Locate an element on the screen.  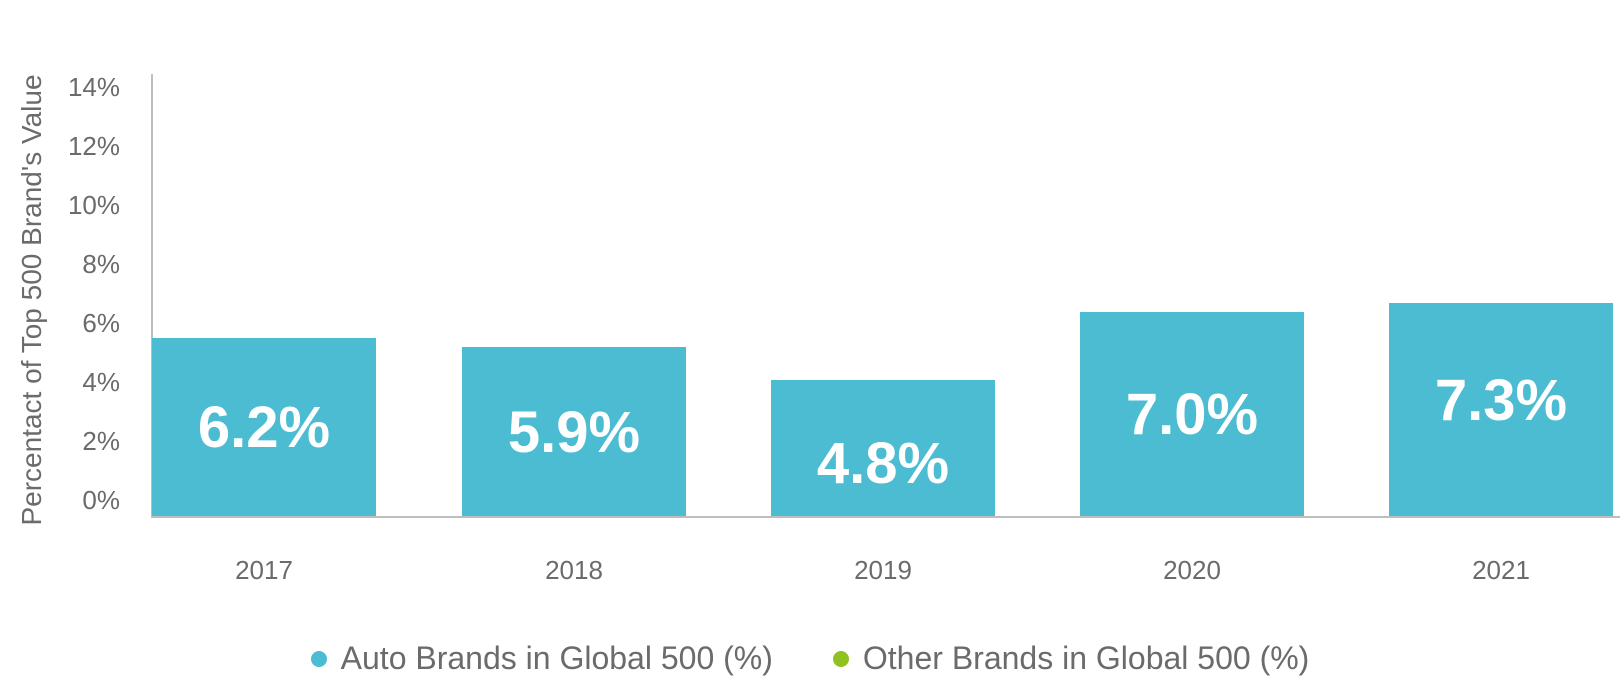
bar-value-label: 7.0% is located at coordinates (1192, 414).